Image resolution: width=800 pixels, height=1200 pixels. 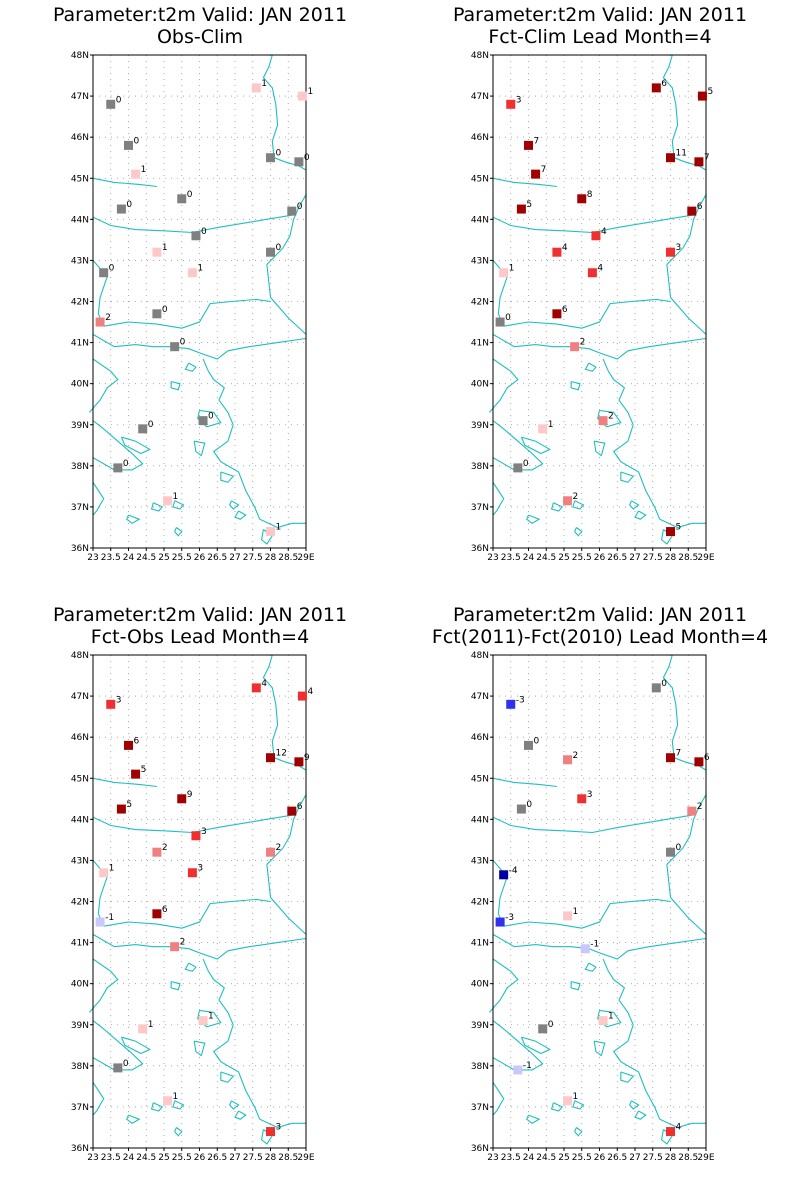 What do you see at coordinates (279, 528) in the screenshot?
I see `station-value-label: 1` at bounding box center [279, 528].